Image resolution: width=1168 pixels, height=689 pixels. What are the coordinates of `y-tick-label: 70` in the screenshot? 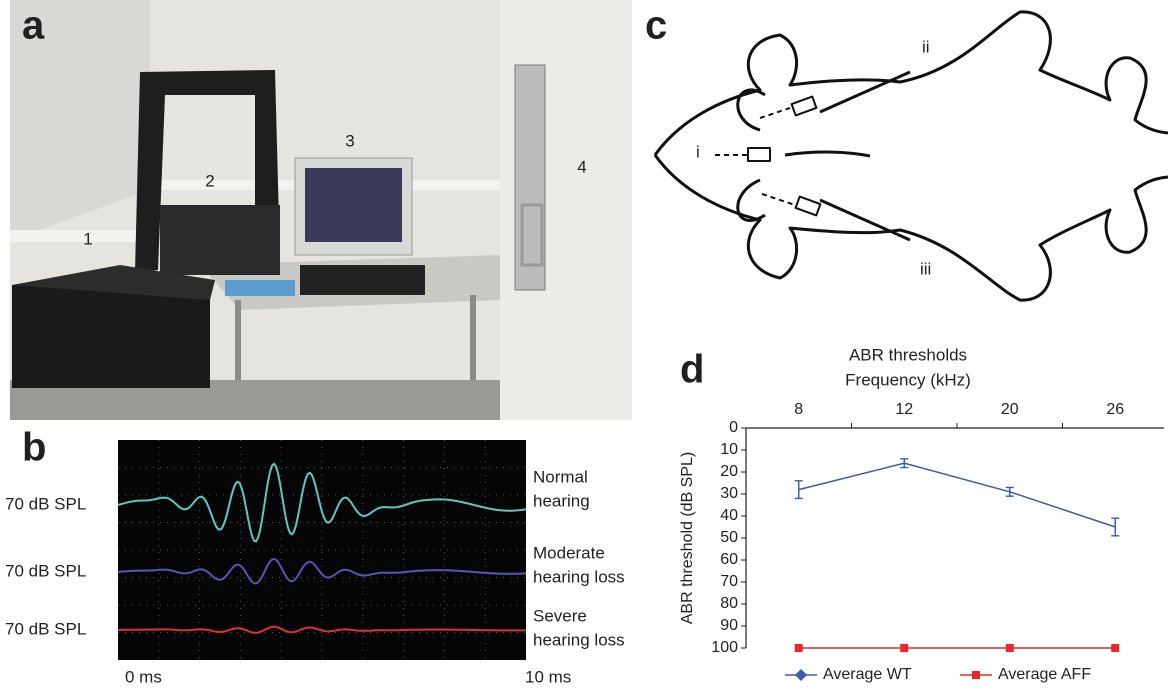 It's located at (729, 581).